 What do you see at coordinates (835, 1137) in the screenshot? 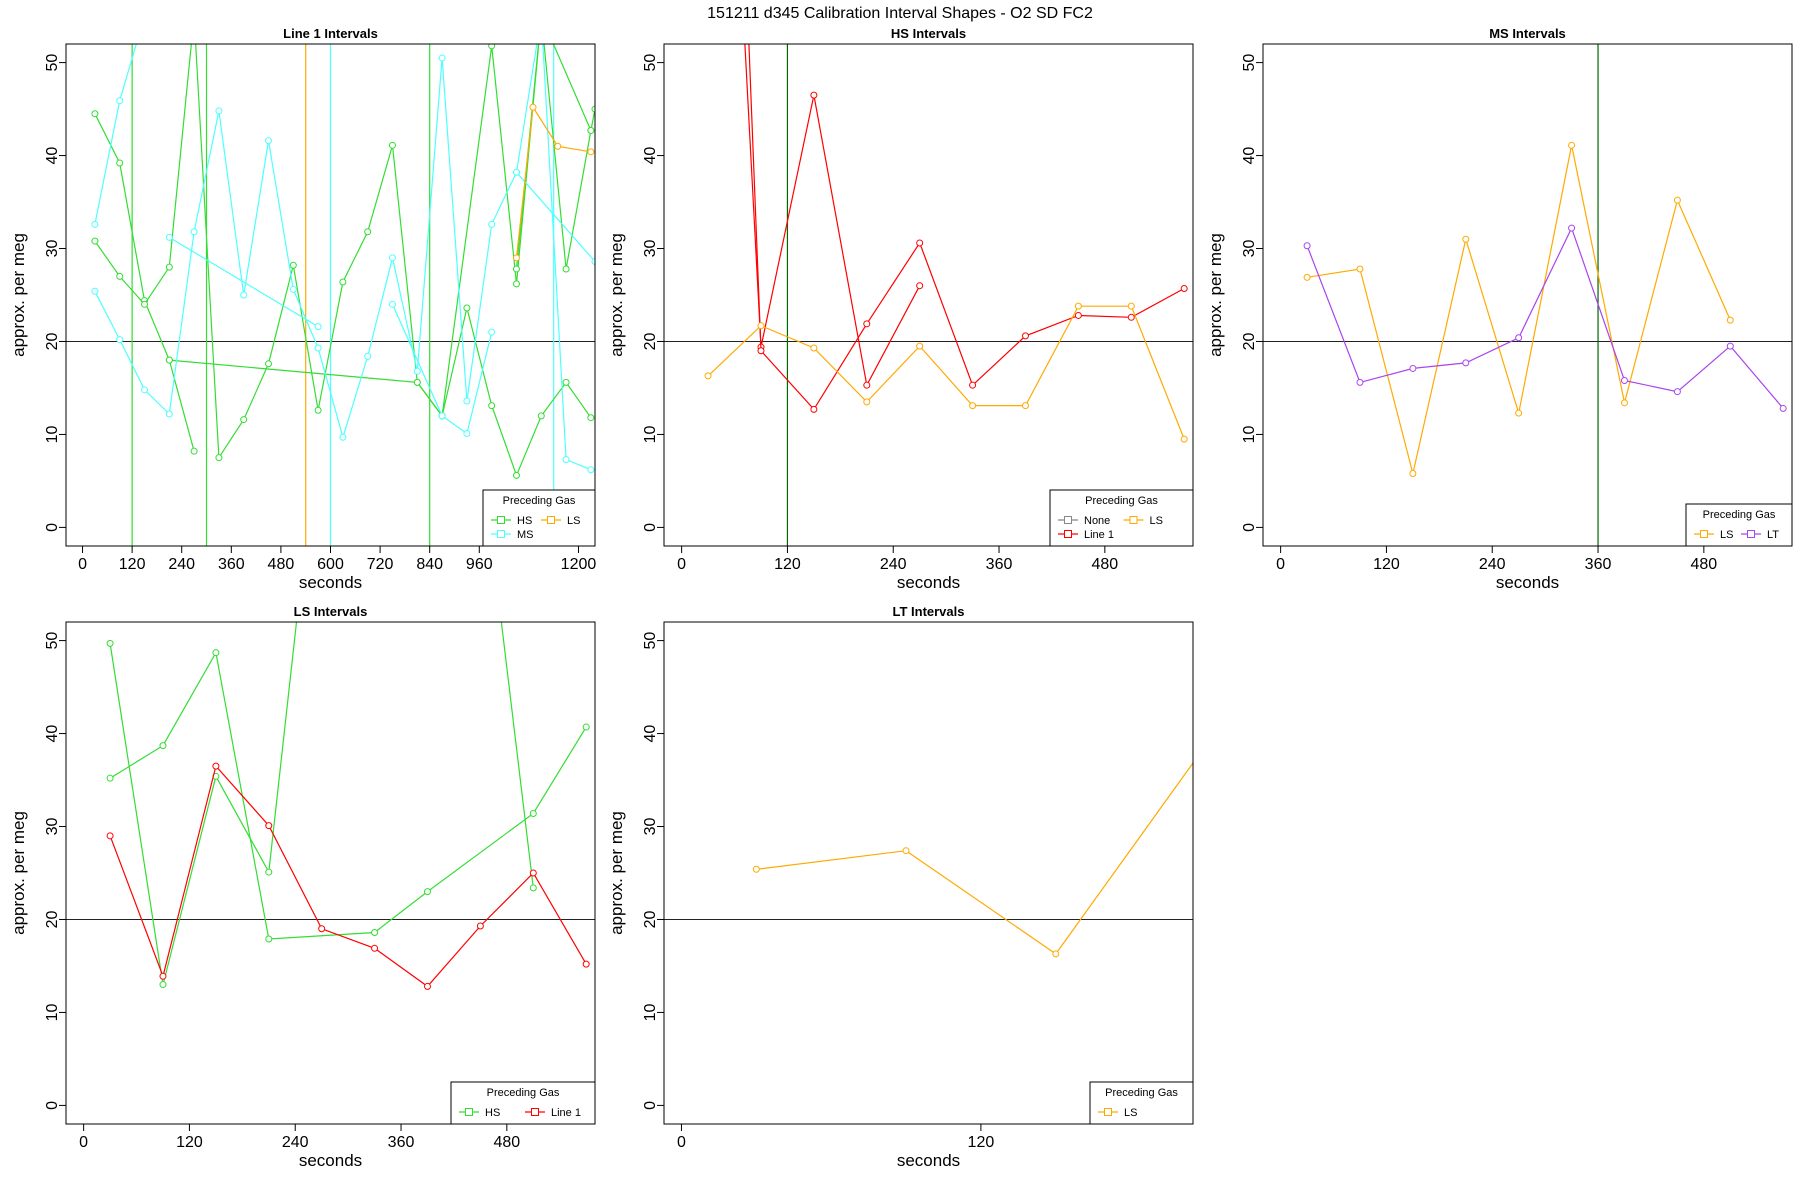
I see `x-axis: 0 120` at bounding box center [835, 1137].